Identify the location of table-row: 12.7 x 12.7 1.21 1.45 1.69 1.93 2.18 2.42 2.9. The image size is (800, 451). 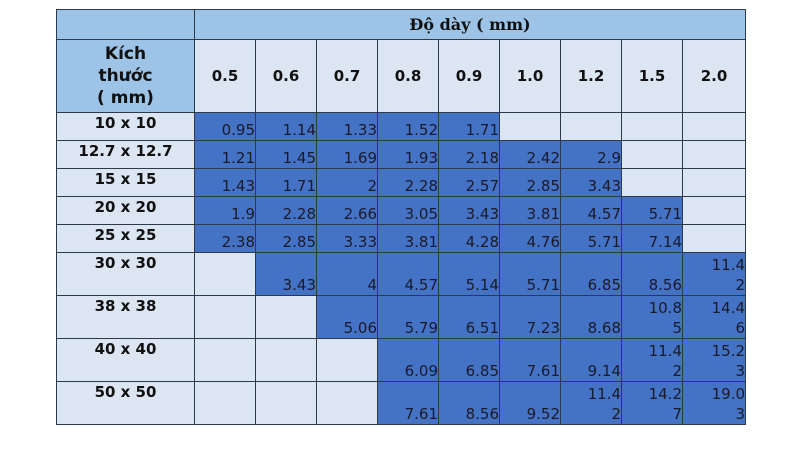
(401, 154).